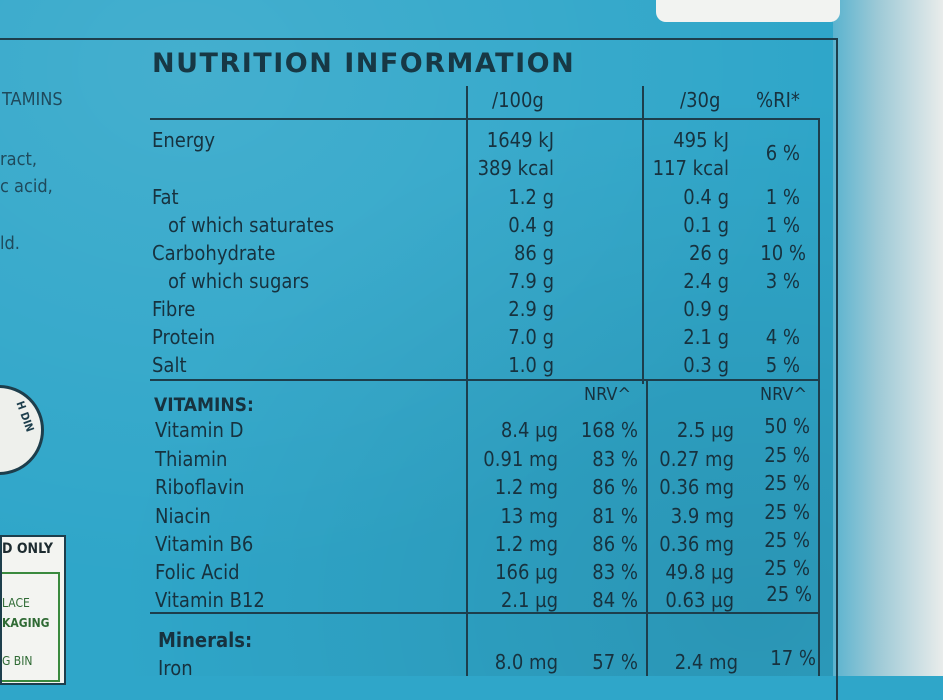  I want to click on vitamin-nrv-100g: 84 %, so click(615, 600).